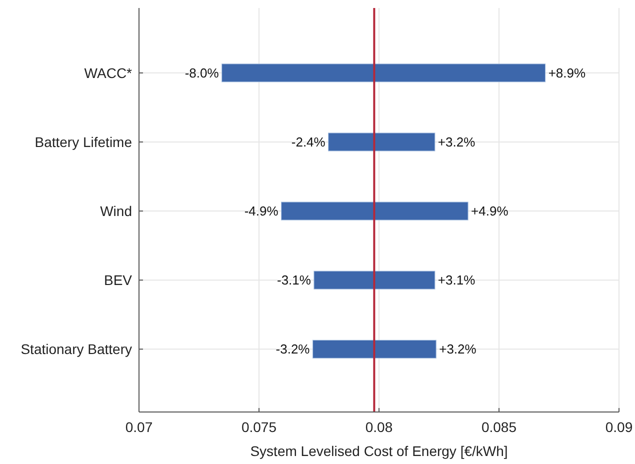 This screenshot has height=464, width=635. I want to click on y-tick-label: Stationary Battery, so click(76, 349).